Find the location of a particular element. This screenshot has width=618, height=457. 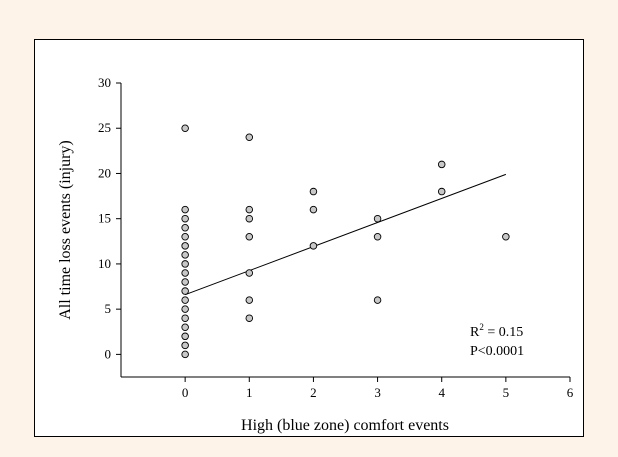

x-axis-label: High (blue zone) comfort events is located at coordinates (345, 425).